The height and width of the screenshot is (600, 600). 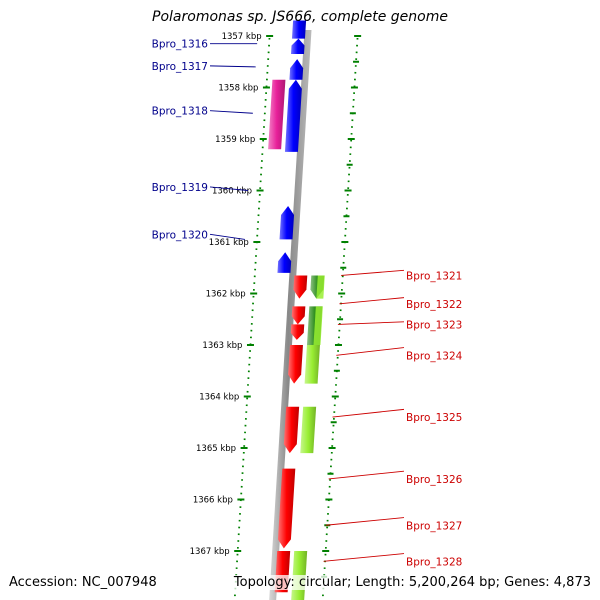 I want to click on accession-text: Accession: NC_007948, so click(x=83, y=582).